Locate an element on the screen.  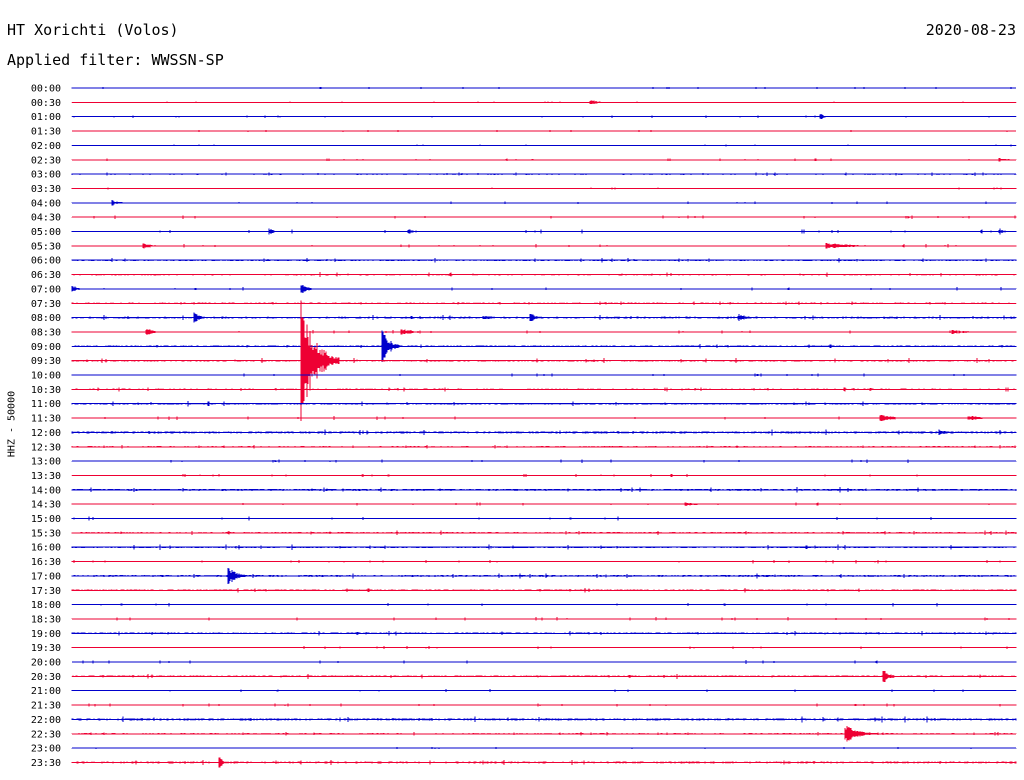
time-tick-label: 22:00 is located at coordinates (46, 720).